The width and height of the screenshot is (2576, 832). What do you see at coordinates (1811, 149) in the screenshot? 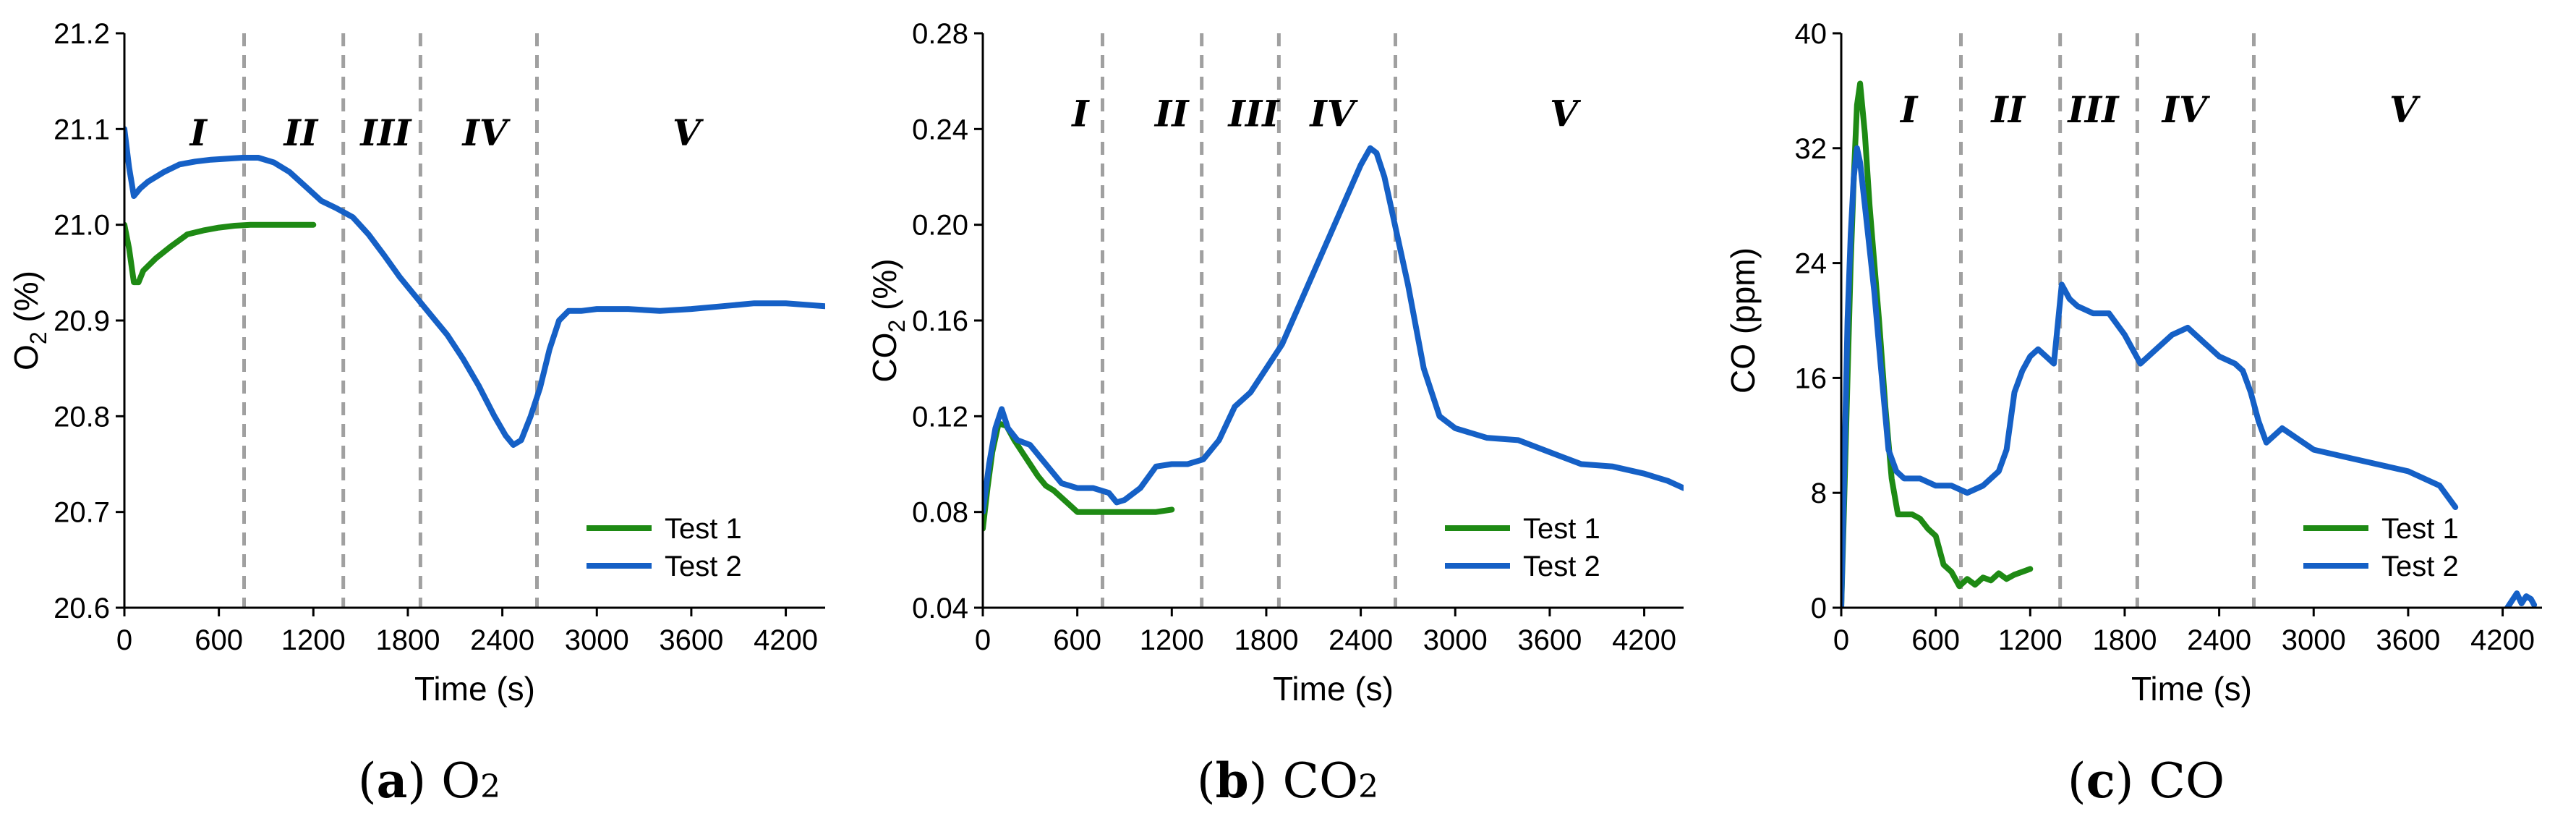
I see `y-tick-label: 32` at bounding box center [1811, 149].